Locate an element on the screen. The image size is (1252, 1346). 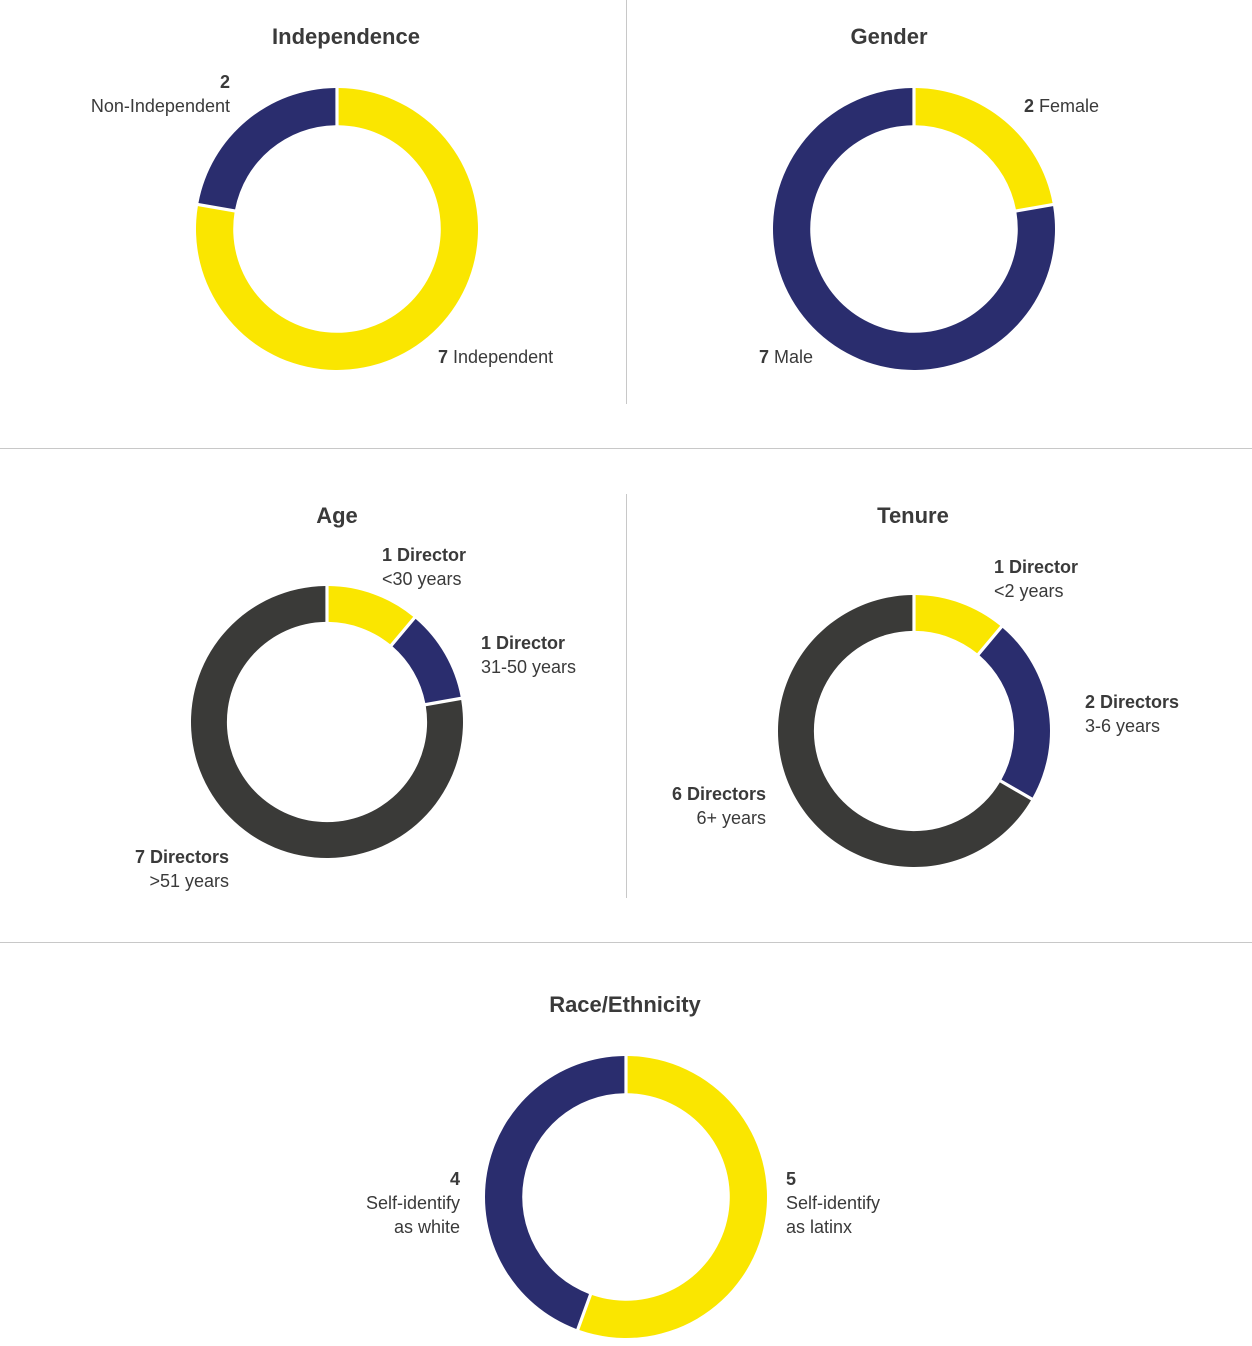
slice-name-line2: as latinx is located at coordinates (819, 1227).